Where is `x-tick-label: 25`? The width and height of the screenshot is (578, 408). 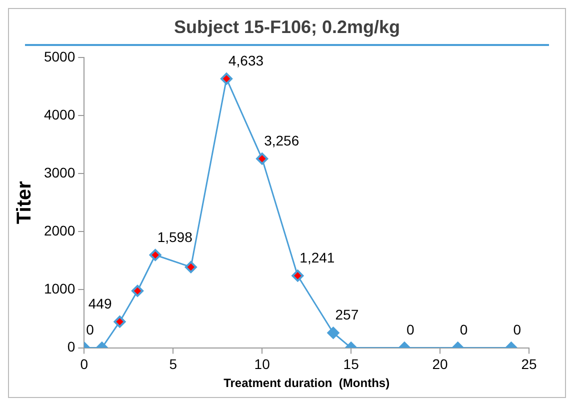 x-tick-label: 25 is located at coordinates (529, 364).